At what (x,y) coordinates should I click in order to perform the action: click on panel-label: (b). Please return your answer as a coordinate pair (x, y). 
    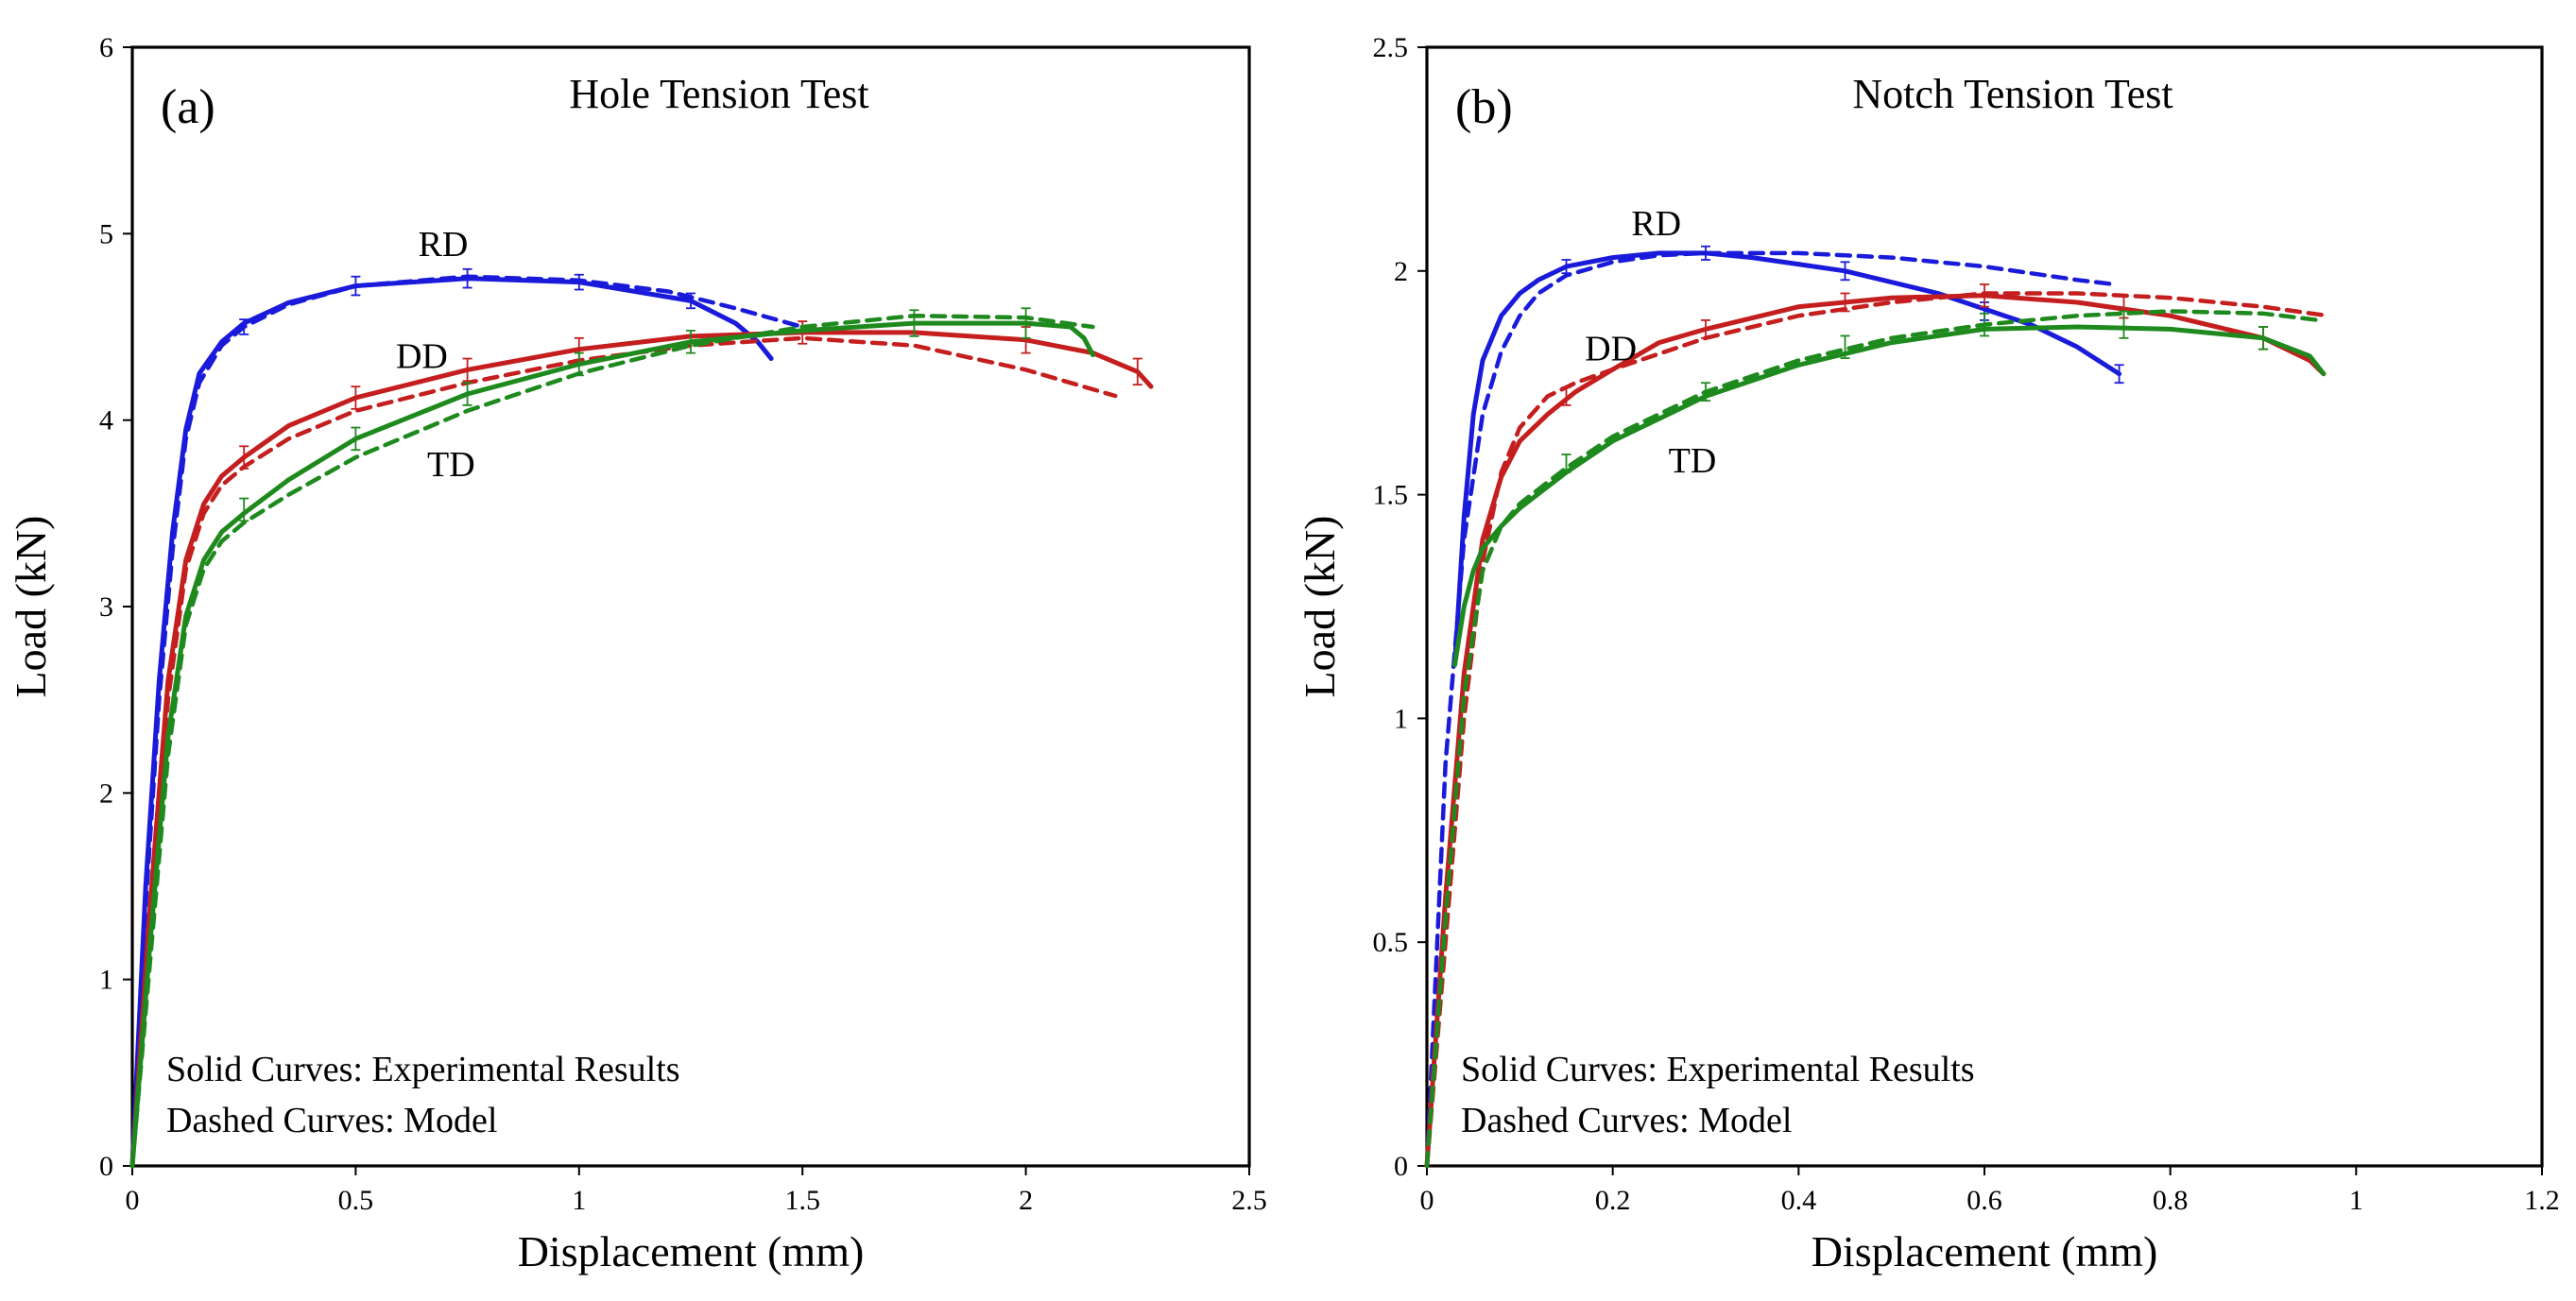
    Looking at the image, I should click on (1484, 107).